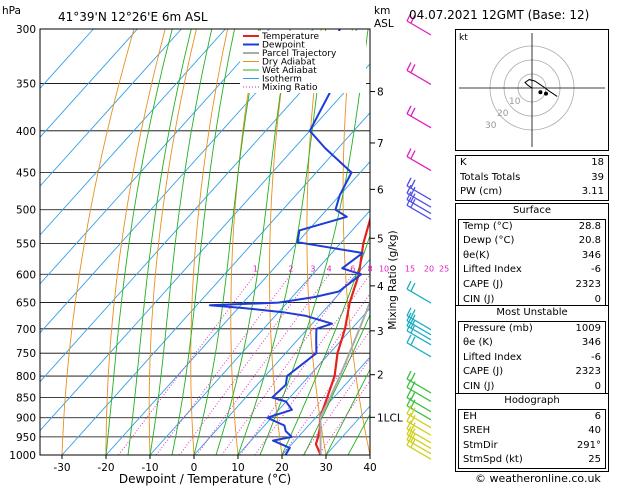  What do you see at coordinates (532, 460) in the screenshot?
I see `hodo-row: StmSpd (kt) 25` at bounding box center [532, 460].